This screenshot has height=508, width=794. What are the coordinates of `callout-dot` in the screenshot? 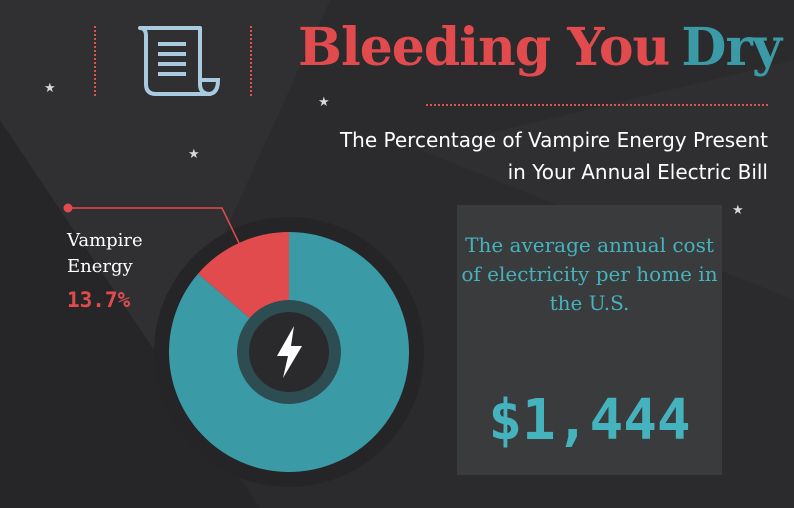 It's located at (68, 208).